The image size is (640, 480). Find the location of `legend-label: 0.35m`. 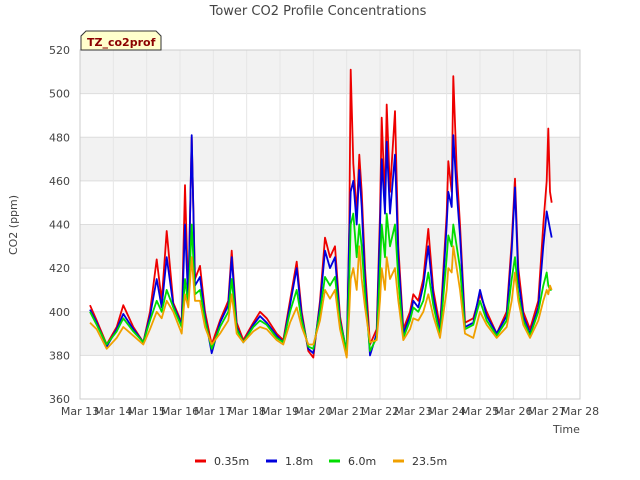

legend-label: 0.35m is located at coordinates (231, 461).